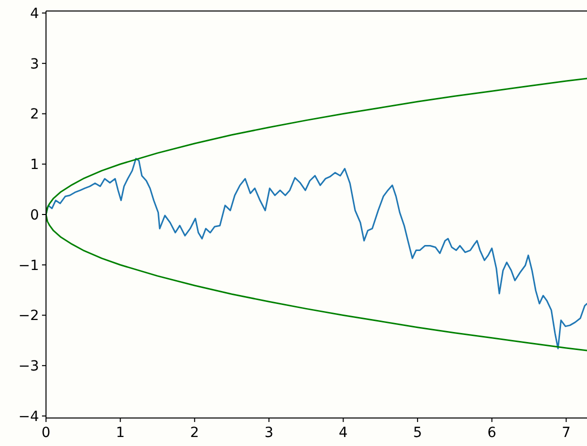 The height and width of the screenshot is (446, 587). Describe the element at coordinates (566, 433) in the screenshot. I see `x-tick-label: 7` at that location.